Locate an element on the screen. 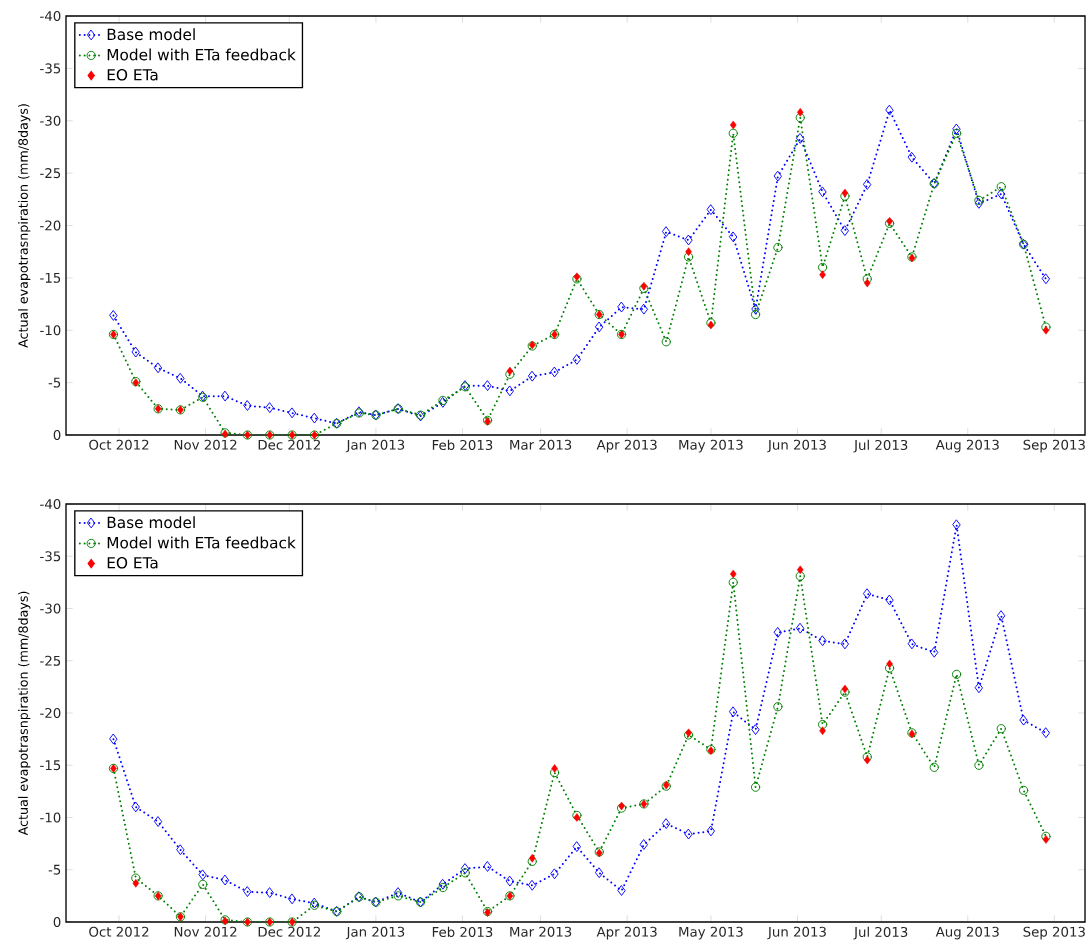 The height and width of the screenshot is (947, 1089). y-tick-label: -35 is located at coordinates (50, 68).